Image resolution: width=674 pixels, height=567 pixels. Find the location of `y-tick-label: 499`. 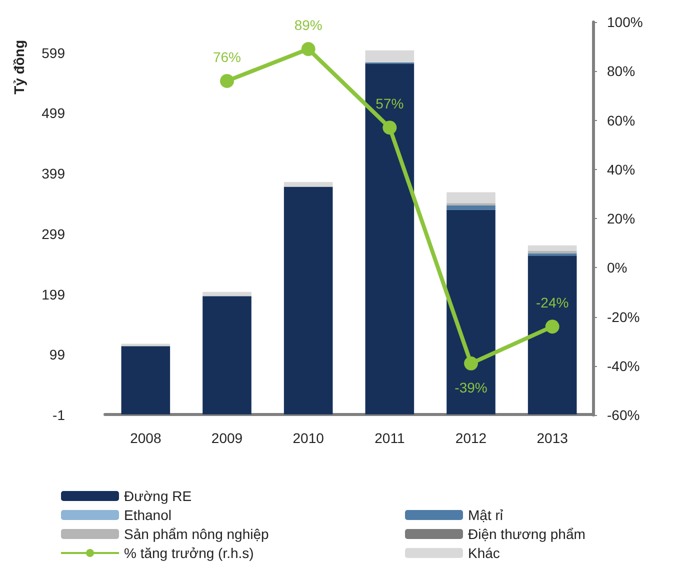

y-tick-label: 499 is located at coordinates (54, 113).